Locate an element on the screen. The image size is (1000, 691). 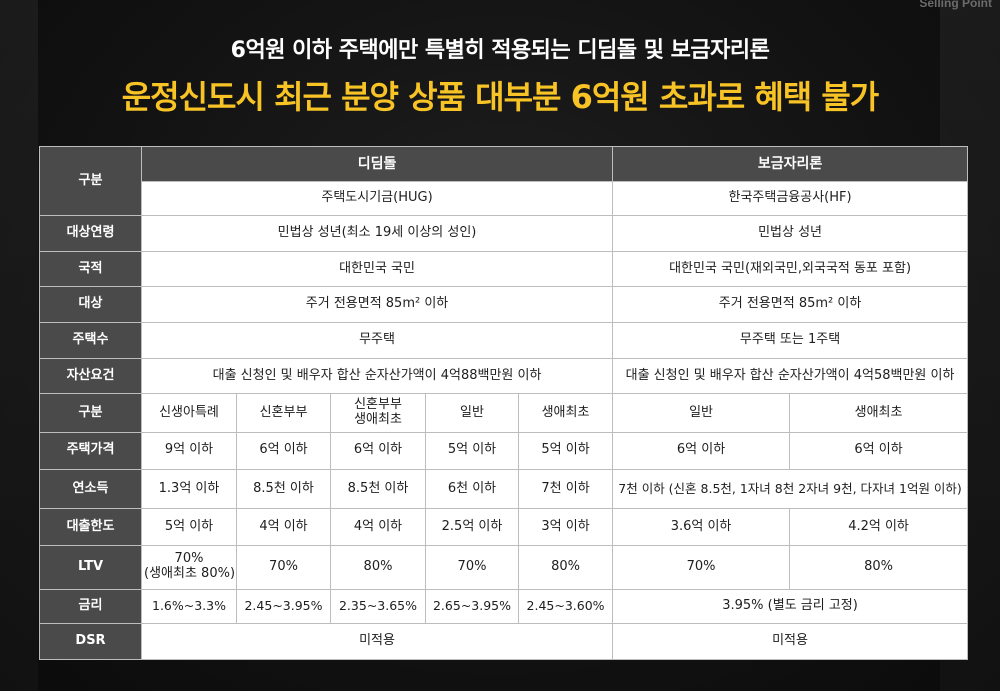
subtitle: 6억원 이하 주택에만 특별히 적용되는 디딤돌 및 보금자리론 is located at coordinates (500, 50).